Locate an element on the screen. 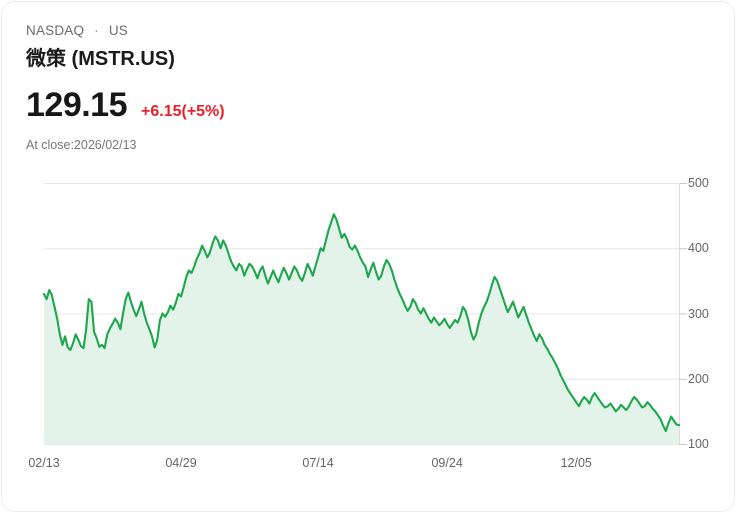 Image resolution: width=736 pixels, height=513 pixels. x-axis-tick-label: 02/13 is located at coordinates (44, 463).